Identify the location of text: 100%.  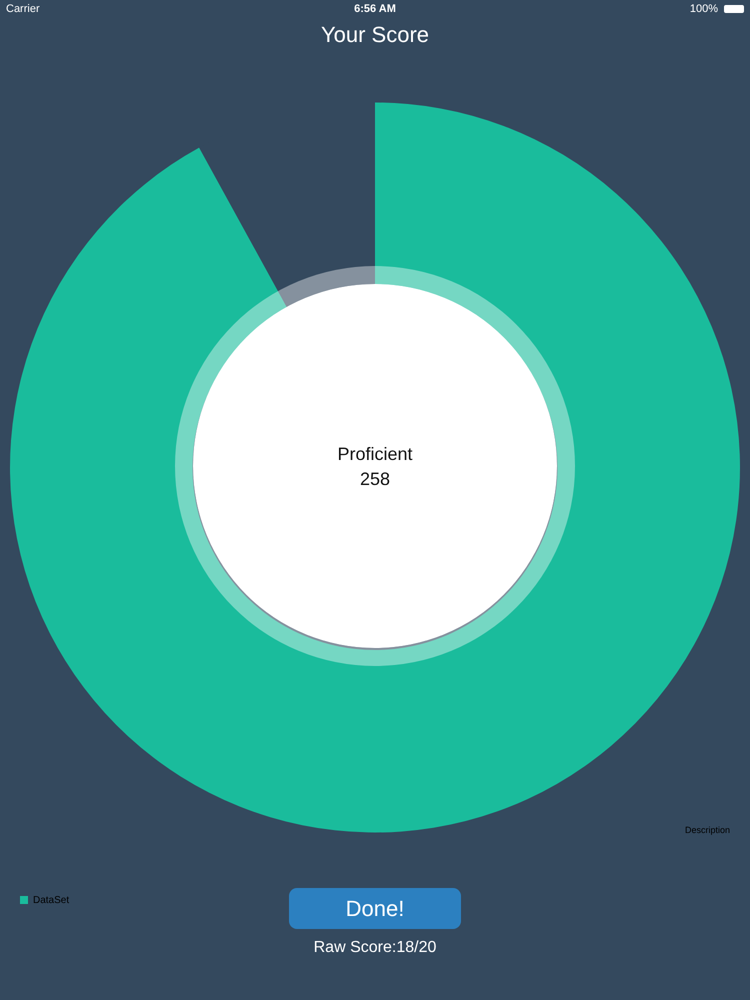
(704, 9).